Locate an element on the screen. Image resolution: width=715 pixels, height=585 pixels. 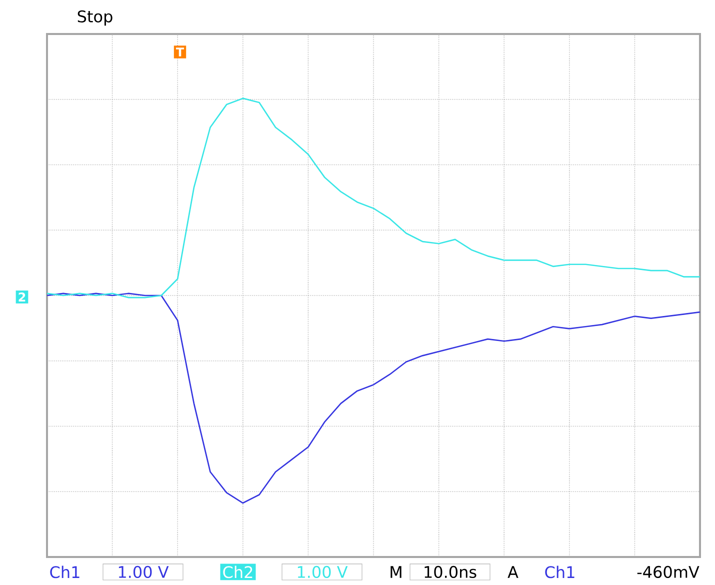
text: -460mV is located at coordinates (668, 572).